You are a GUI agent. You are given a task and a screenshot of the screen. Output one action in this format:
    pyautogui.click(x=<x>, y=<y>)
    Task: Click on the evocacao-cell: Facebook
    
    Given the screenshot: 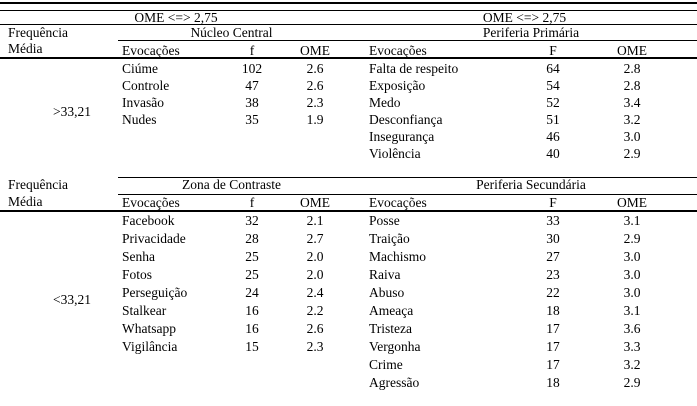 What is the action you would take?
    pyautogui.click(x=148, y=220)
    